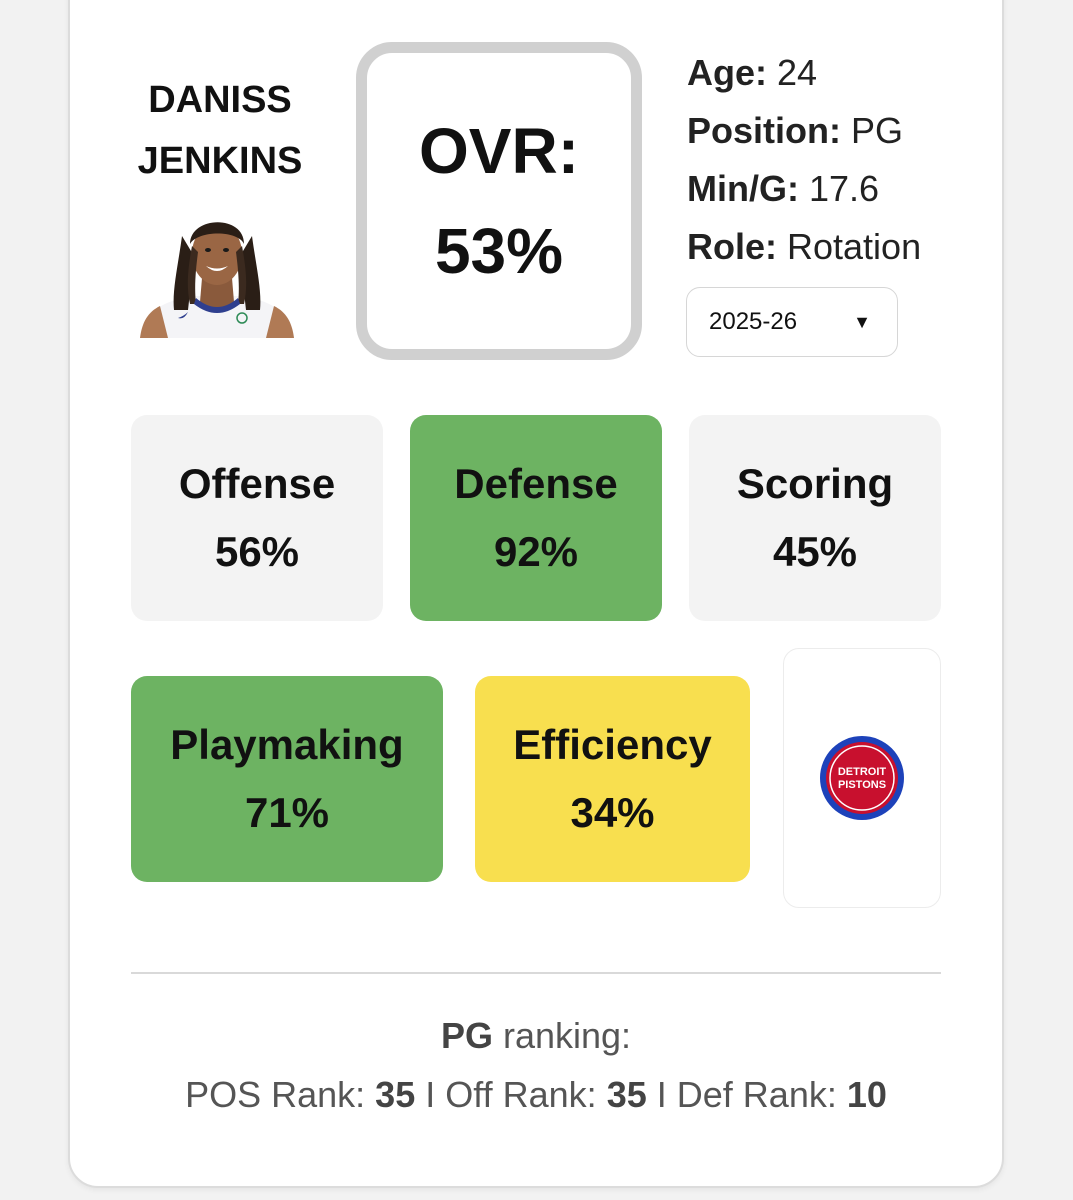 This screenshot has width=1073, height=1200. Describe the element at coordinates (815, 551) in the screenshot. I see `rating-value: 45%` at that location.